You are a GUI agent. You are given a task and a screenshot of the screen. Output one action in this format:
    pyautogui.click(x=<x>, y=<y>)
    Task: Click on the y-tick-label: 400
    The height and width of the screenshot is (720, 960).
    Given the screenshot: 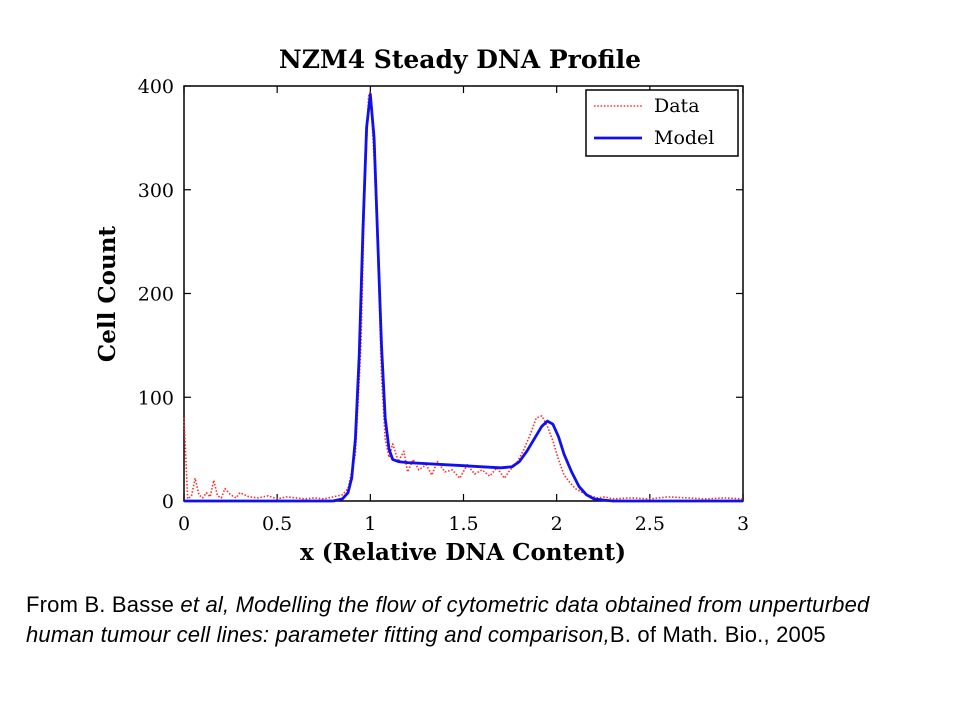 What is the action you would take?
    pyautogui.click(x=156, y=87)
    